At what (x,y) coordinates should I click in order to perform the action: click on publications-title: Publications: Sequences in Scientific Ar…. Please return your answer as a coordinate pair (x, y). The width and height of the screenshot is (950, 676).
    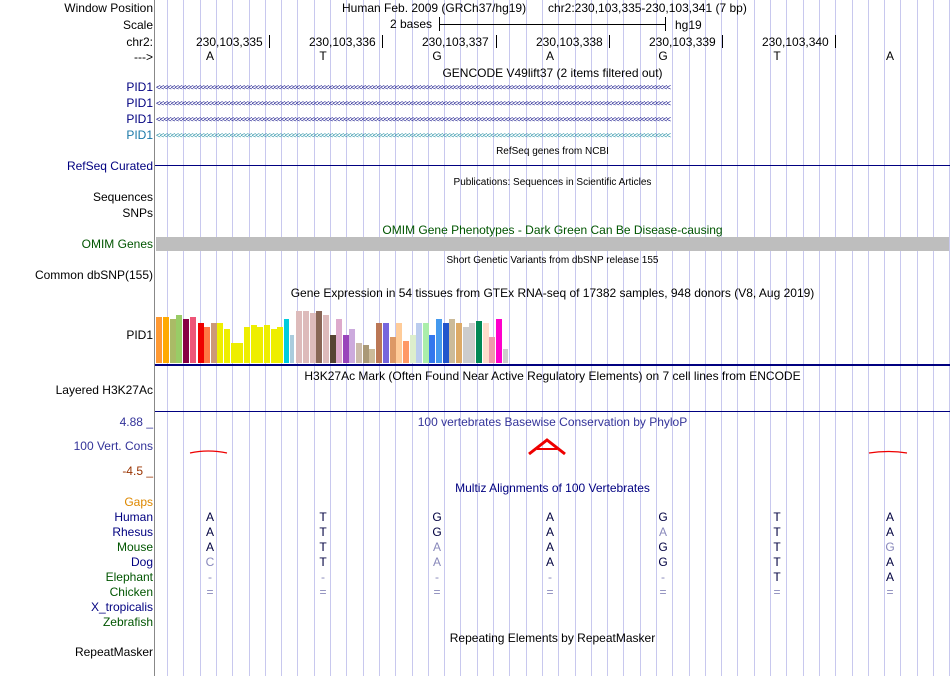
    Looking at the image, I should click on (552, 182).